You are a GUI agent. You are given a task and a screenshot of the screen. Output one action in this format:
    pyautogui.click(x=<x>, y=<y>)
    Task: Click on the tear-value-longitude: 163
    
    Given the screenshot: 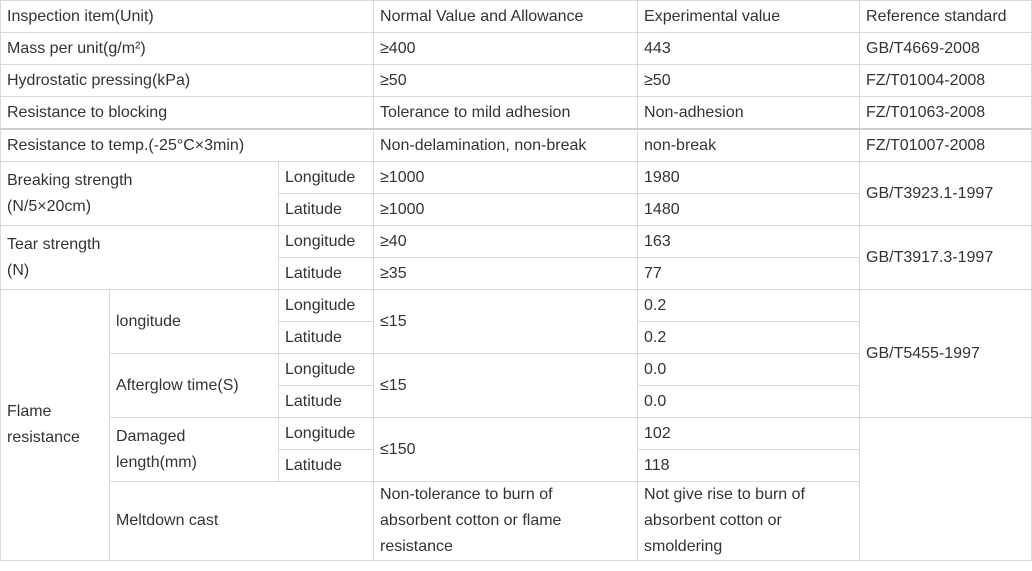 What is the action you would take?
    pyautogui.click(x=749, y=241)
    